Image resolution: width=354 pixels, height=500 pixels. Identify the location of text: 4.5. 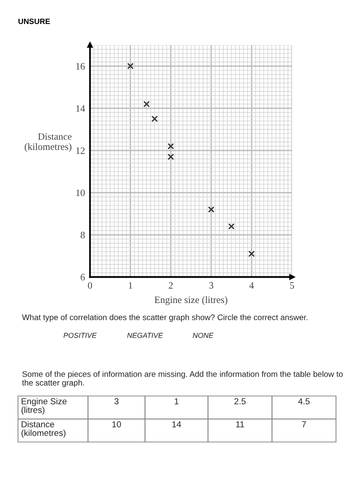
(304, 401).